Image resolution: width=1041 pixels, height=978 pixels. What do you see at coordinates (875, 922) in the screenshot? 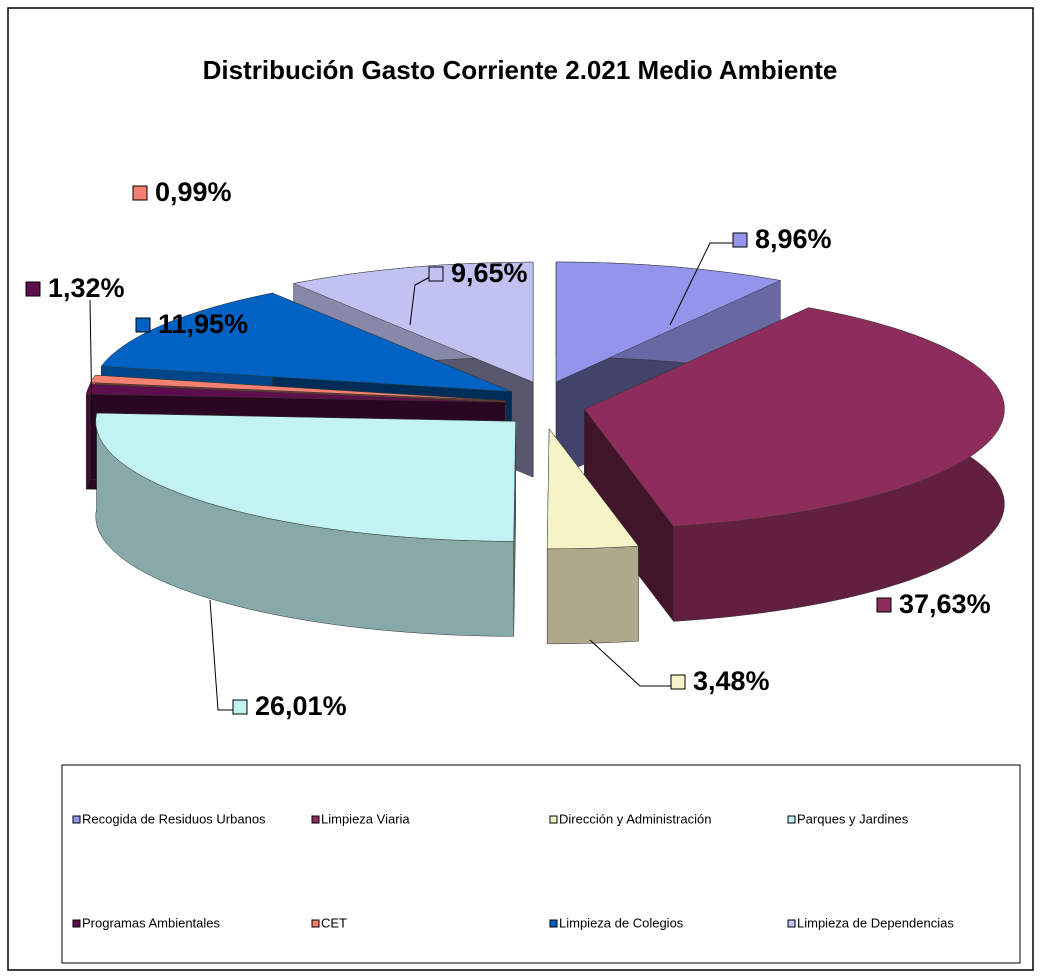
I see `legend-label: Limpieza de Dependencias` at bounding box center [875, 922].